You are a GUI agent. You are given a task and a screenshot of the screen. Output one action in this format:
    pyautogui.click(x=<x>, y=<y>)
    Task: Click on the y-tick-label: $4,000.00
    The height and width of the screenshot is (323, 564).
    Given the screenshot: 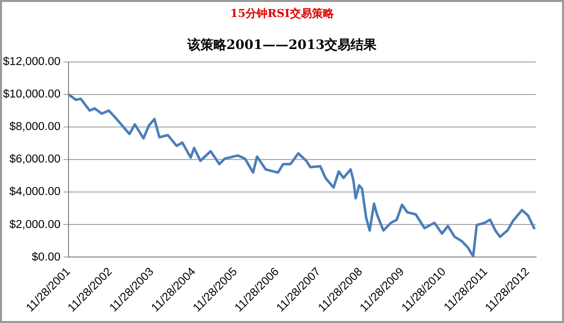 What is the action you would take?
    pyautogui.click(x=35, y=192)
    